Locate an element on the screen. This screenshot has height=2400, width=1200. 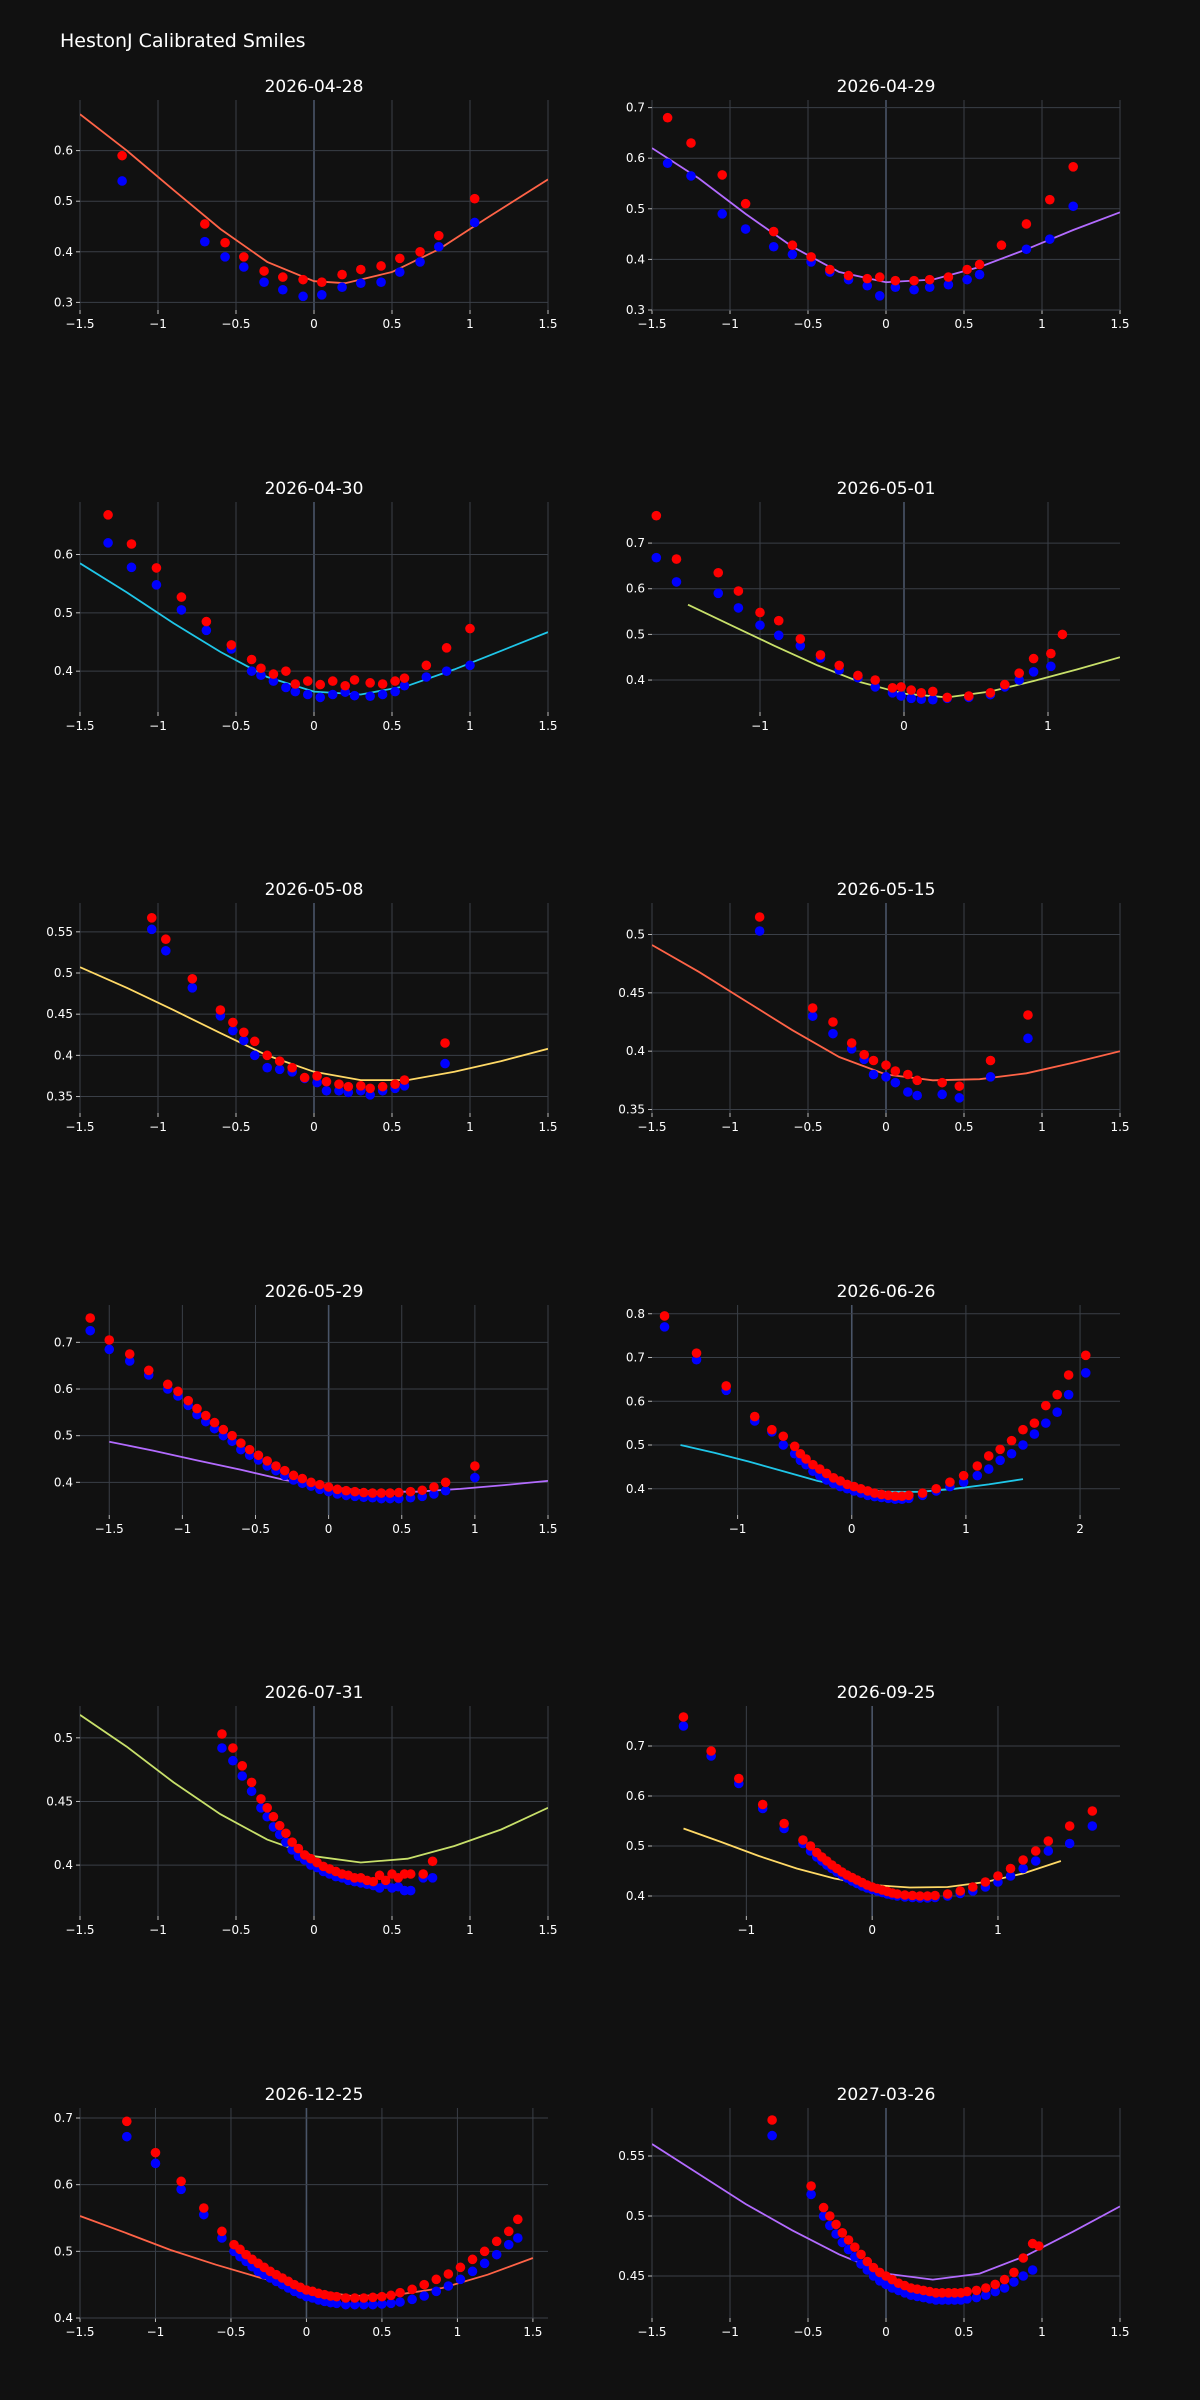
y-tick-label: 0.3 is located at coordinates (63, 302).